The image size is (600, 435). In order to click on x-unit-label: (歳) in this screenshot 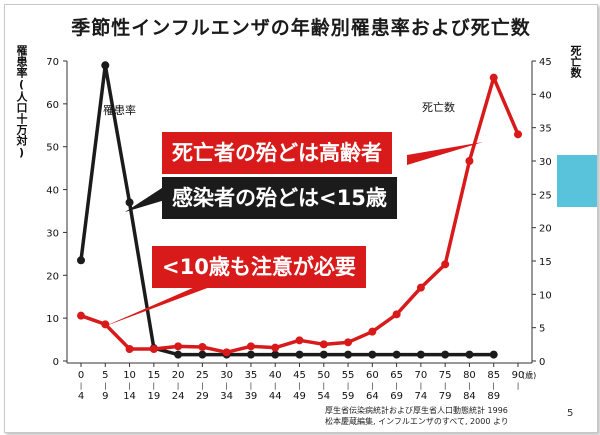, I will do `click(529, 375)`.